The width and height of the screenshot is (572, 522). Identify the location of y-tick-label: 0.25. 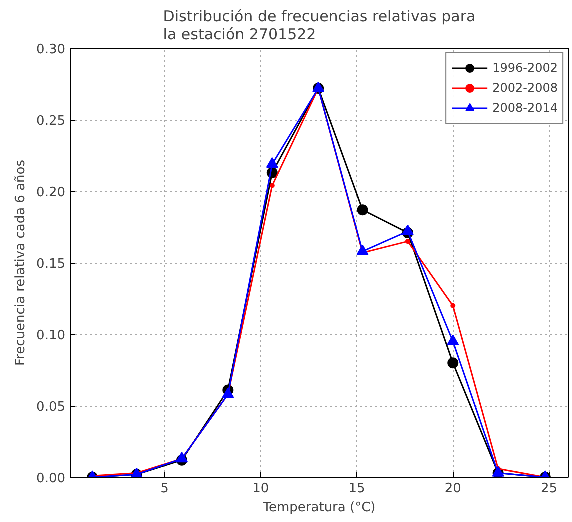
(51, 121).